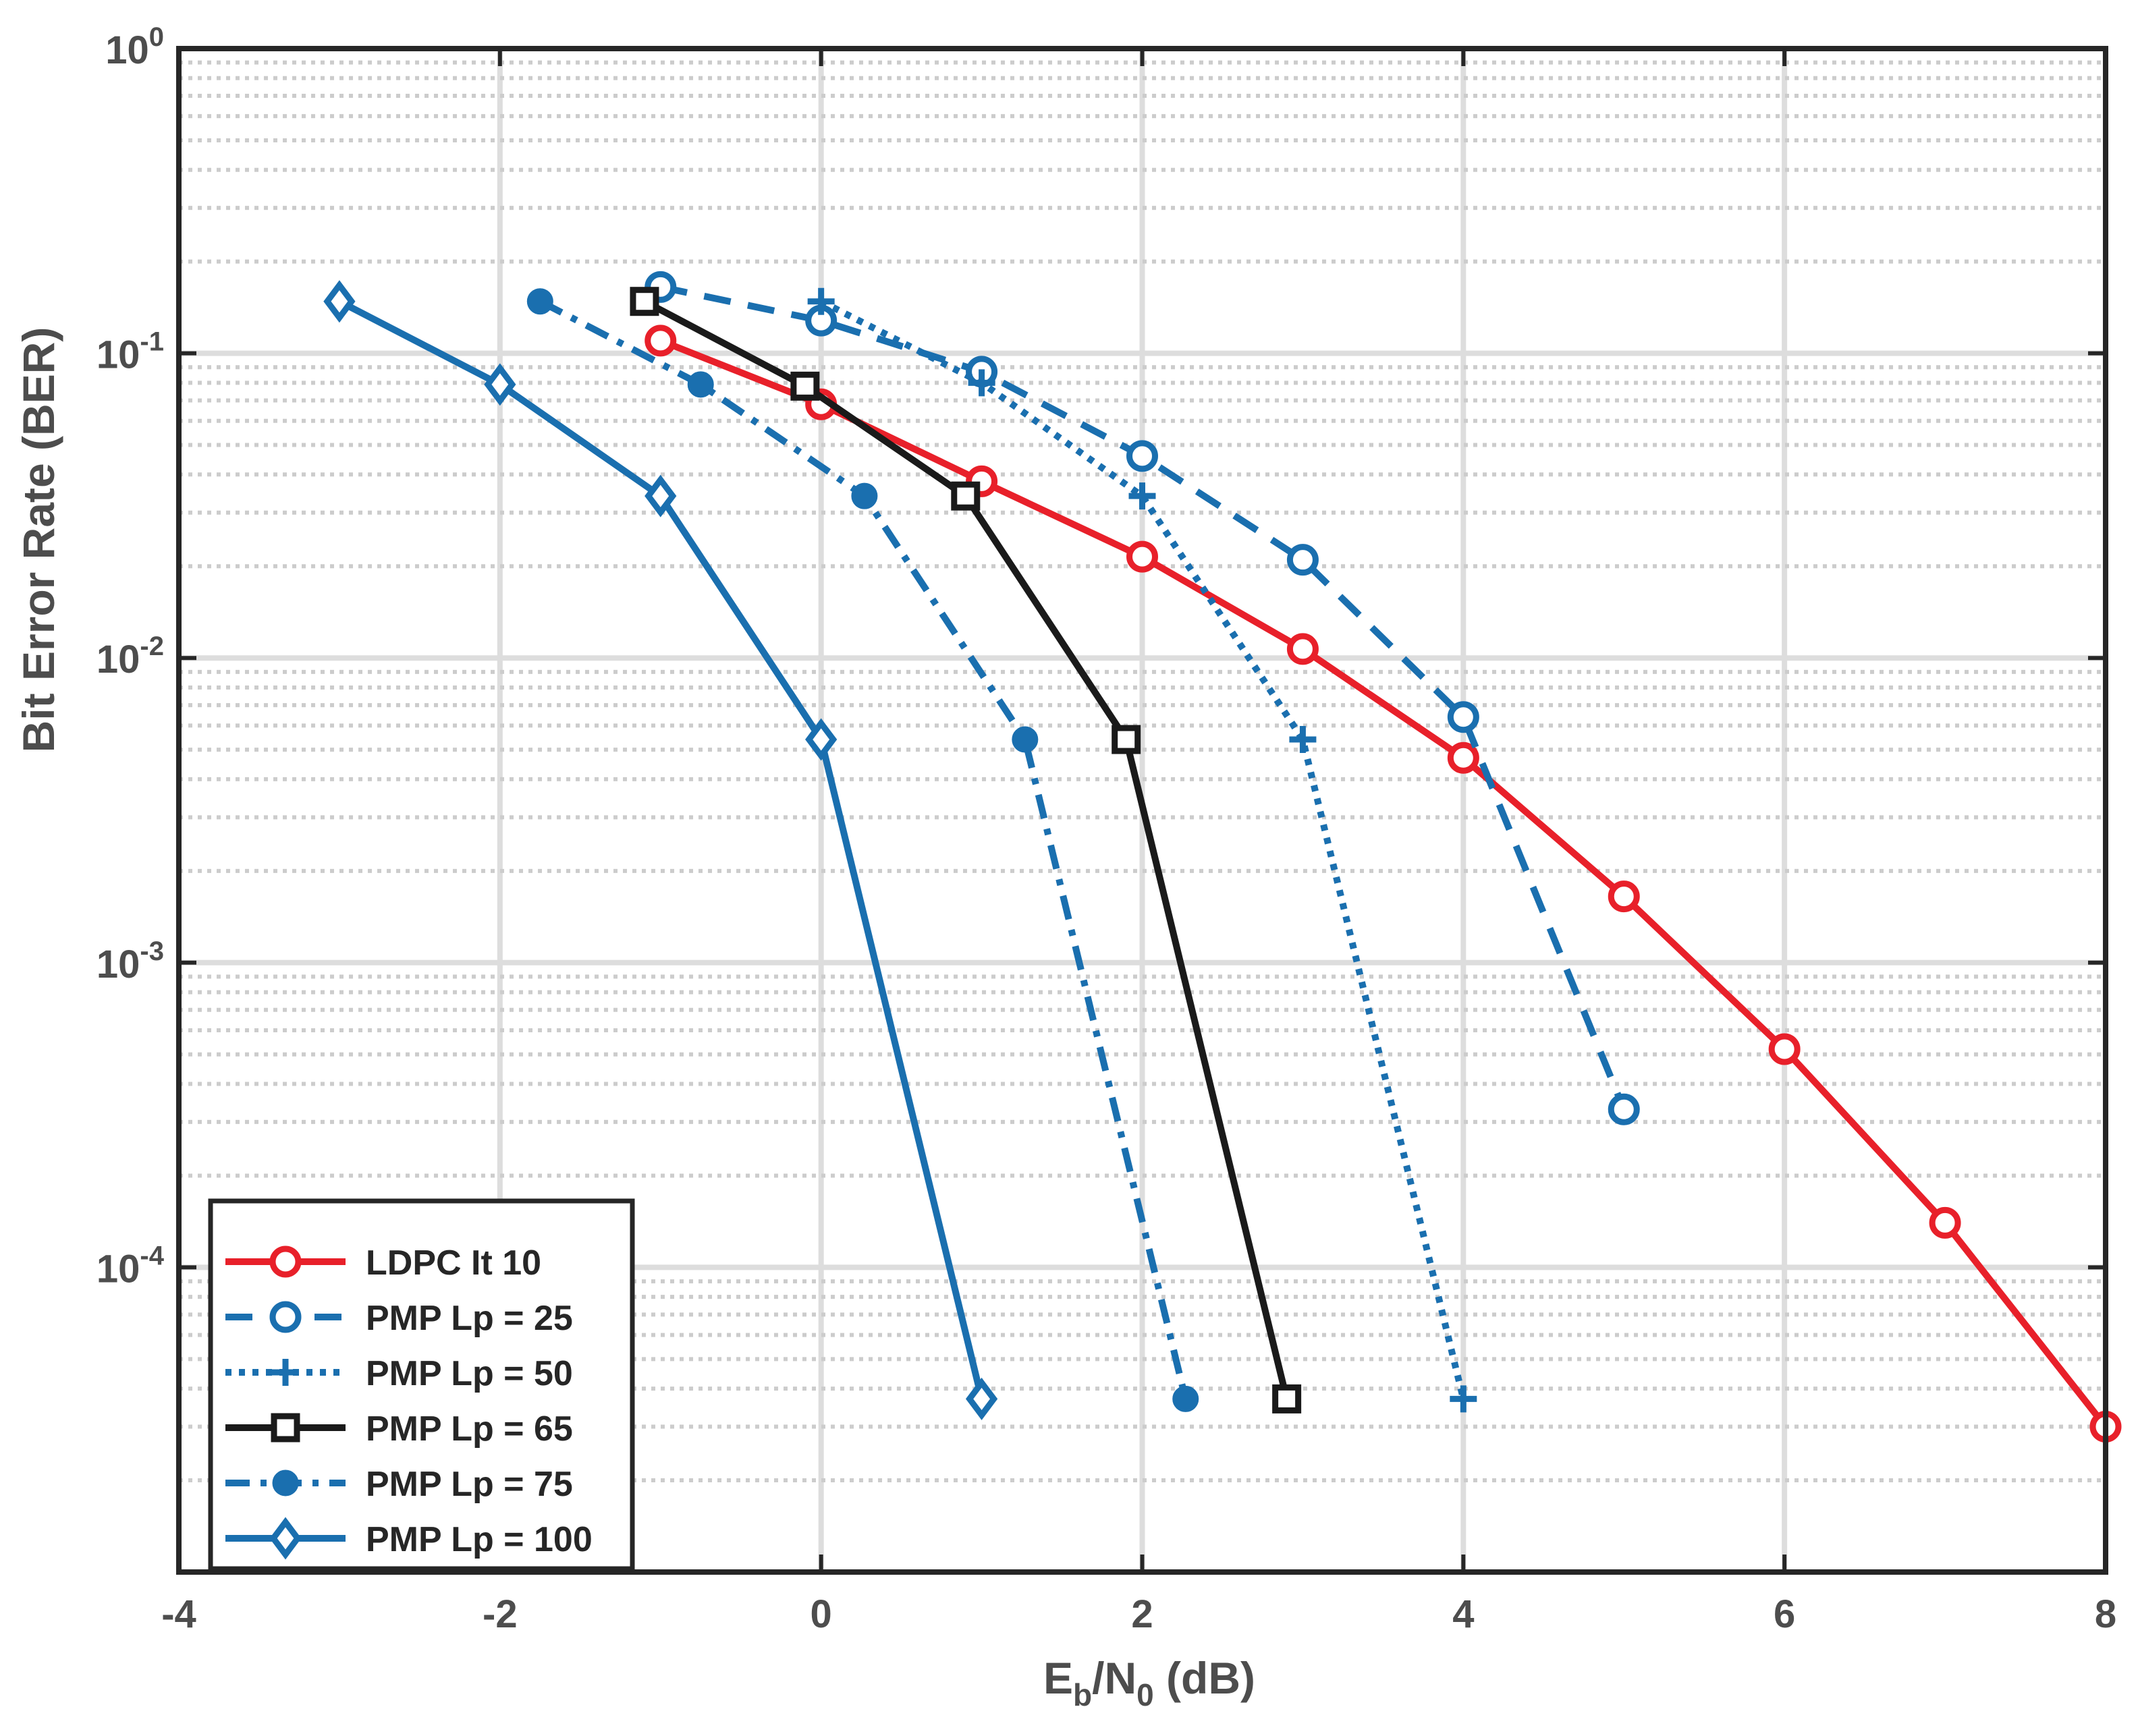 This screenshot has width=2138, height=1736. Describe the element at coordinates (469, 1318) in the screenshot. I see `legend-label: PMP Lp = 25` at that location.